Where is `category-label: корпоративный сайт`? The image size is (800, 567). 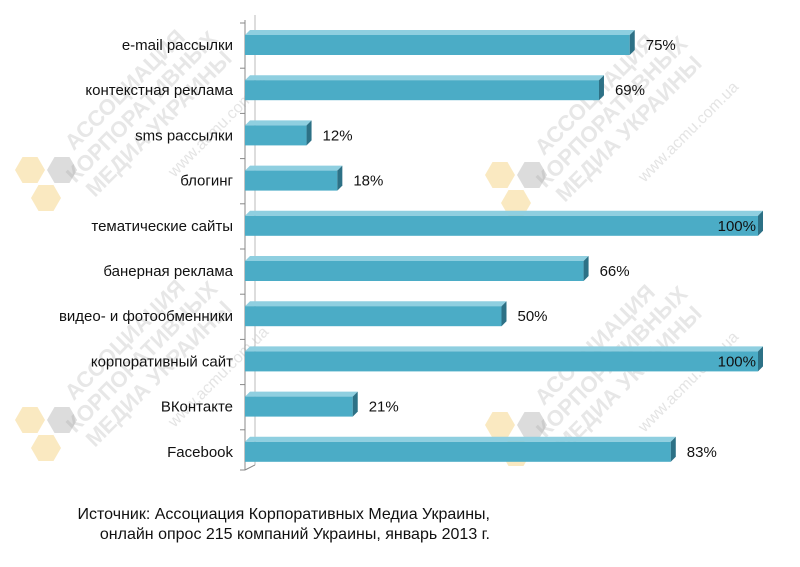
category-label: корпоративный сайт is located at coordinates (162, 361).